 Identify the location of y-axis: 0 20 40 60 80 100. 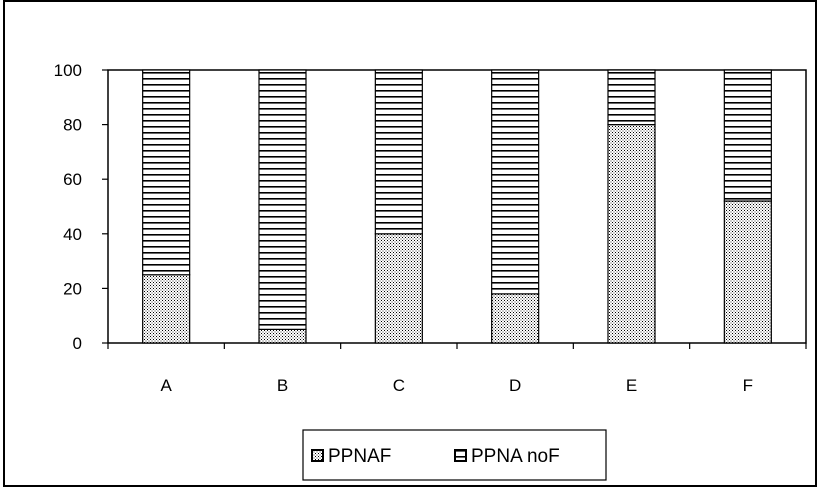
(81, 207).